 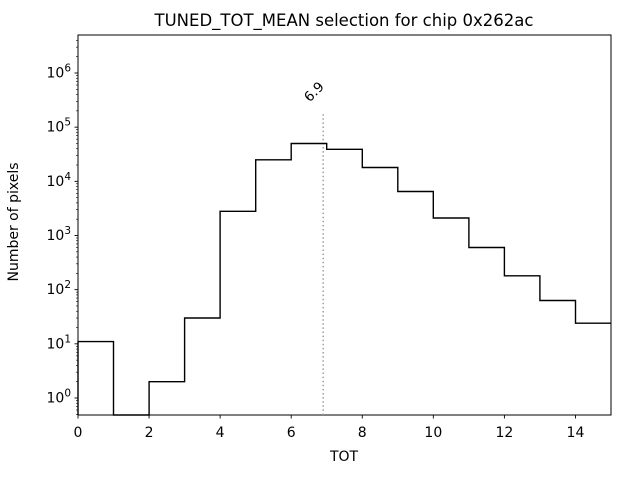 I want to click on x-axis-tick-labels: 0 2 4 6 8 10 12 14, so click(x=329, y=433).